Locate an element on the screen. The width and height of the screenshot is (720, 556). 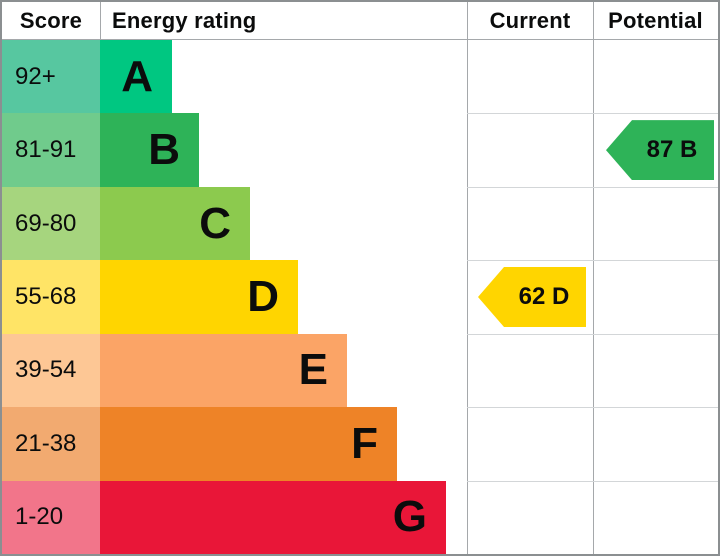
current-rating-arrow: 62 D is located at coordinates (532, 297).